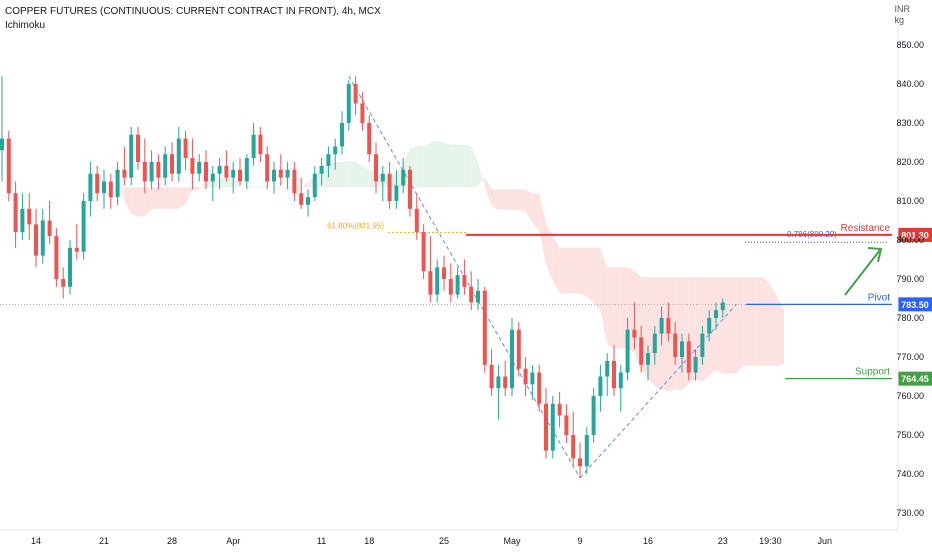  I want to click on indicator-label: Ichimoku, so click(25, 25).